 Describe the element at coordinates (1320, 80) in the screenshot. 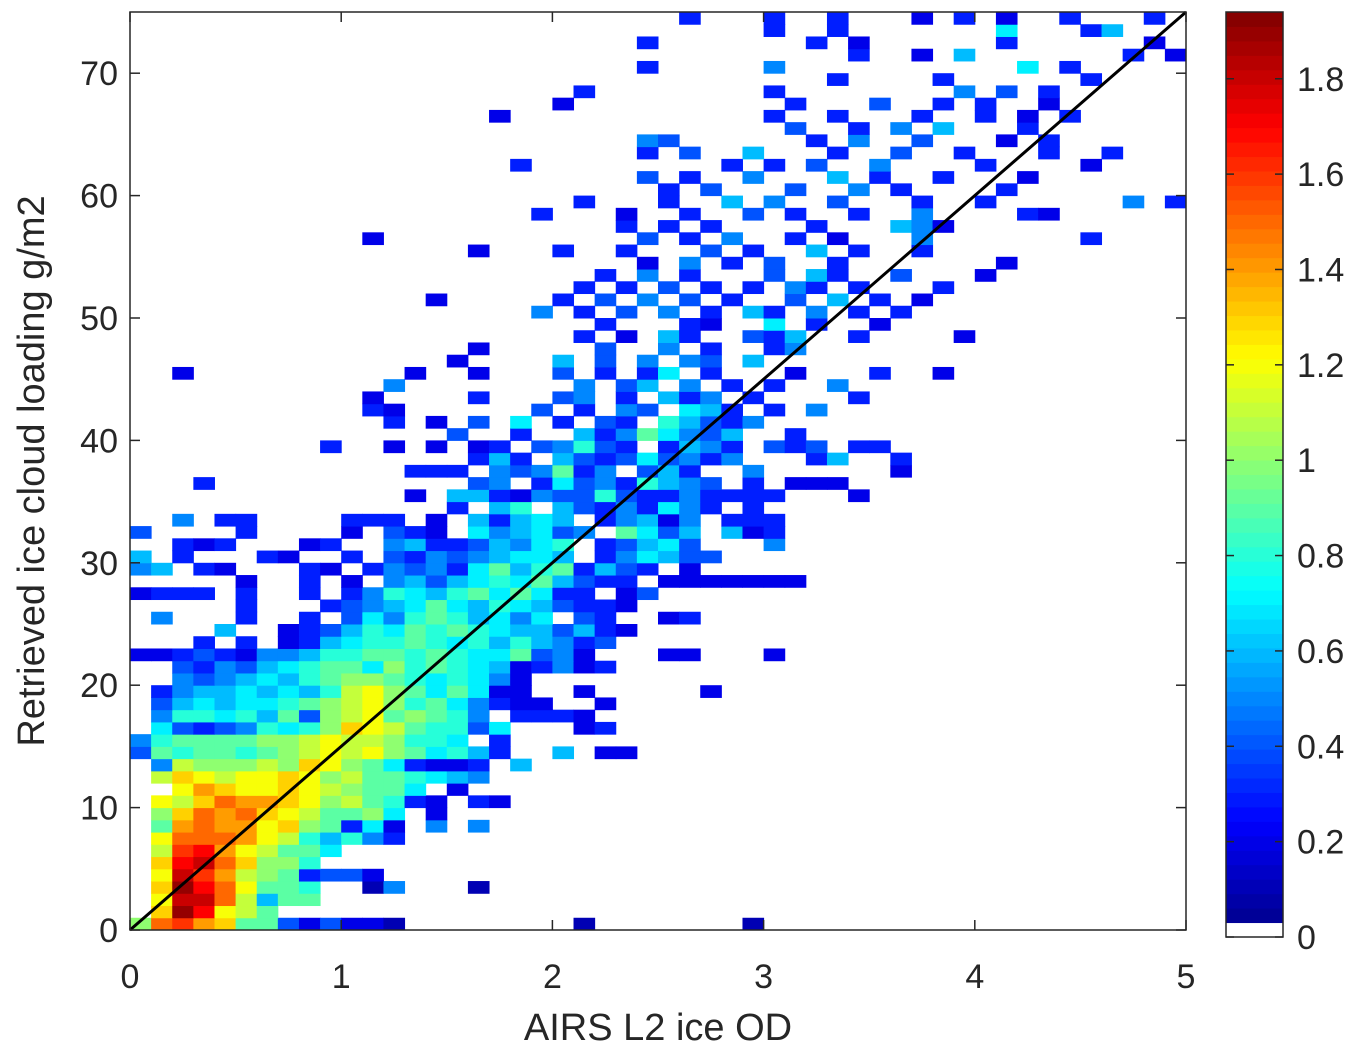

I see `colorbar-tick-label: 1.8` at that location.